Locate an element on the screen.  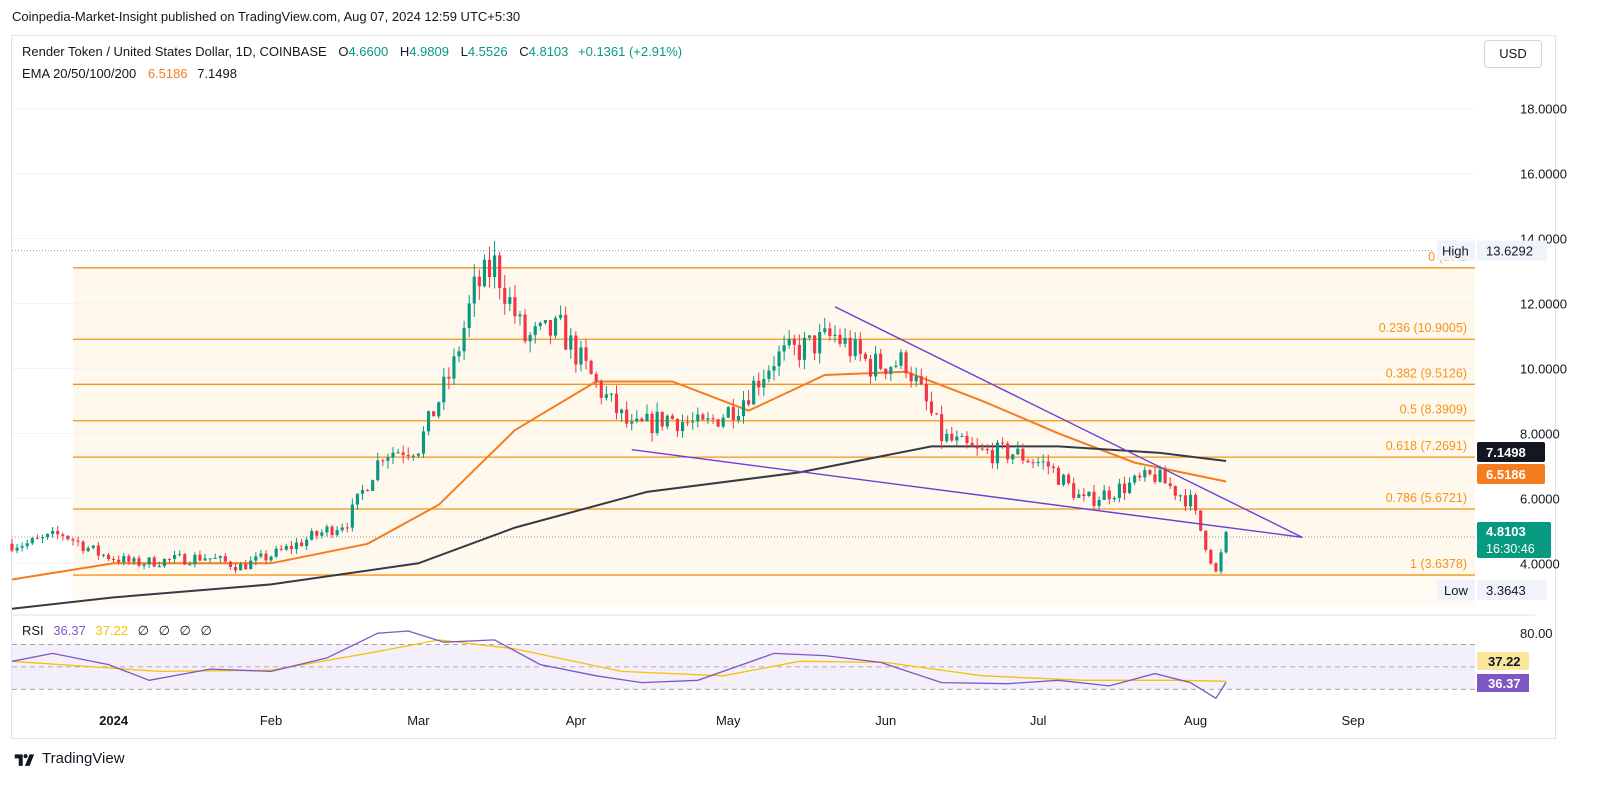
high-label: H is located at coordinates (404, 51).